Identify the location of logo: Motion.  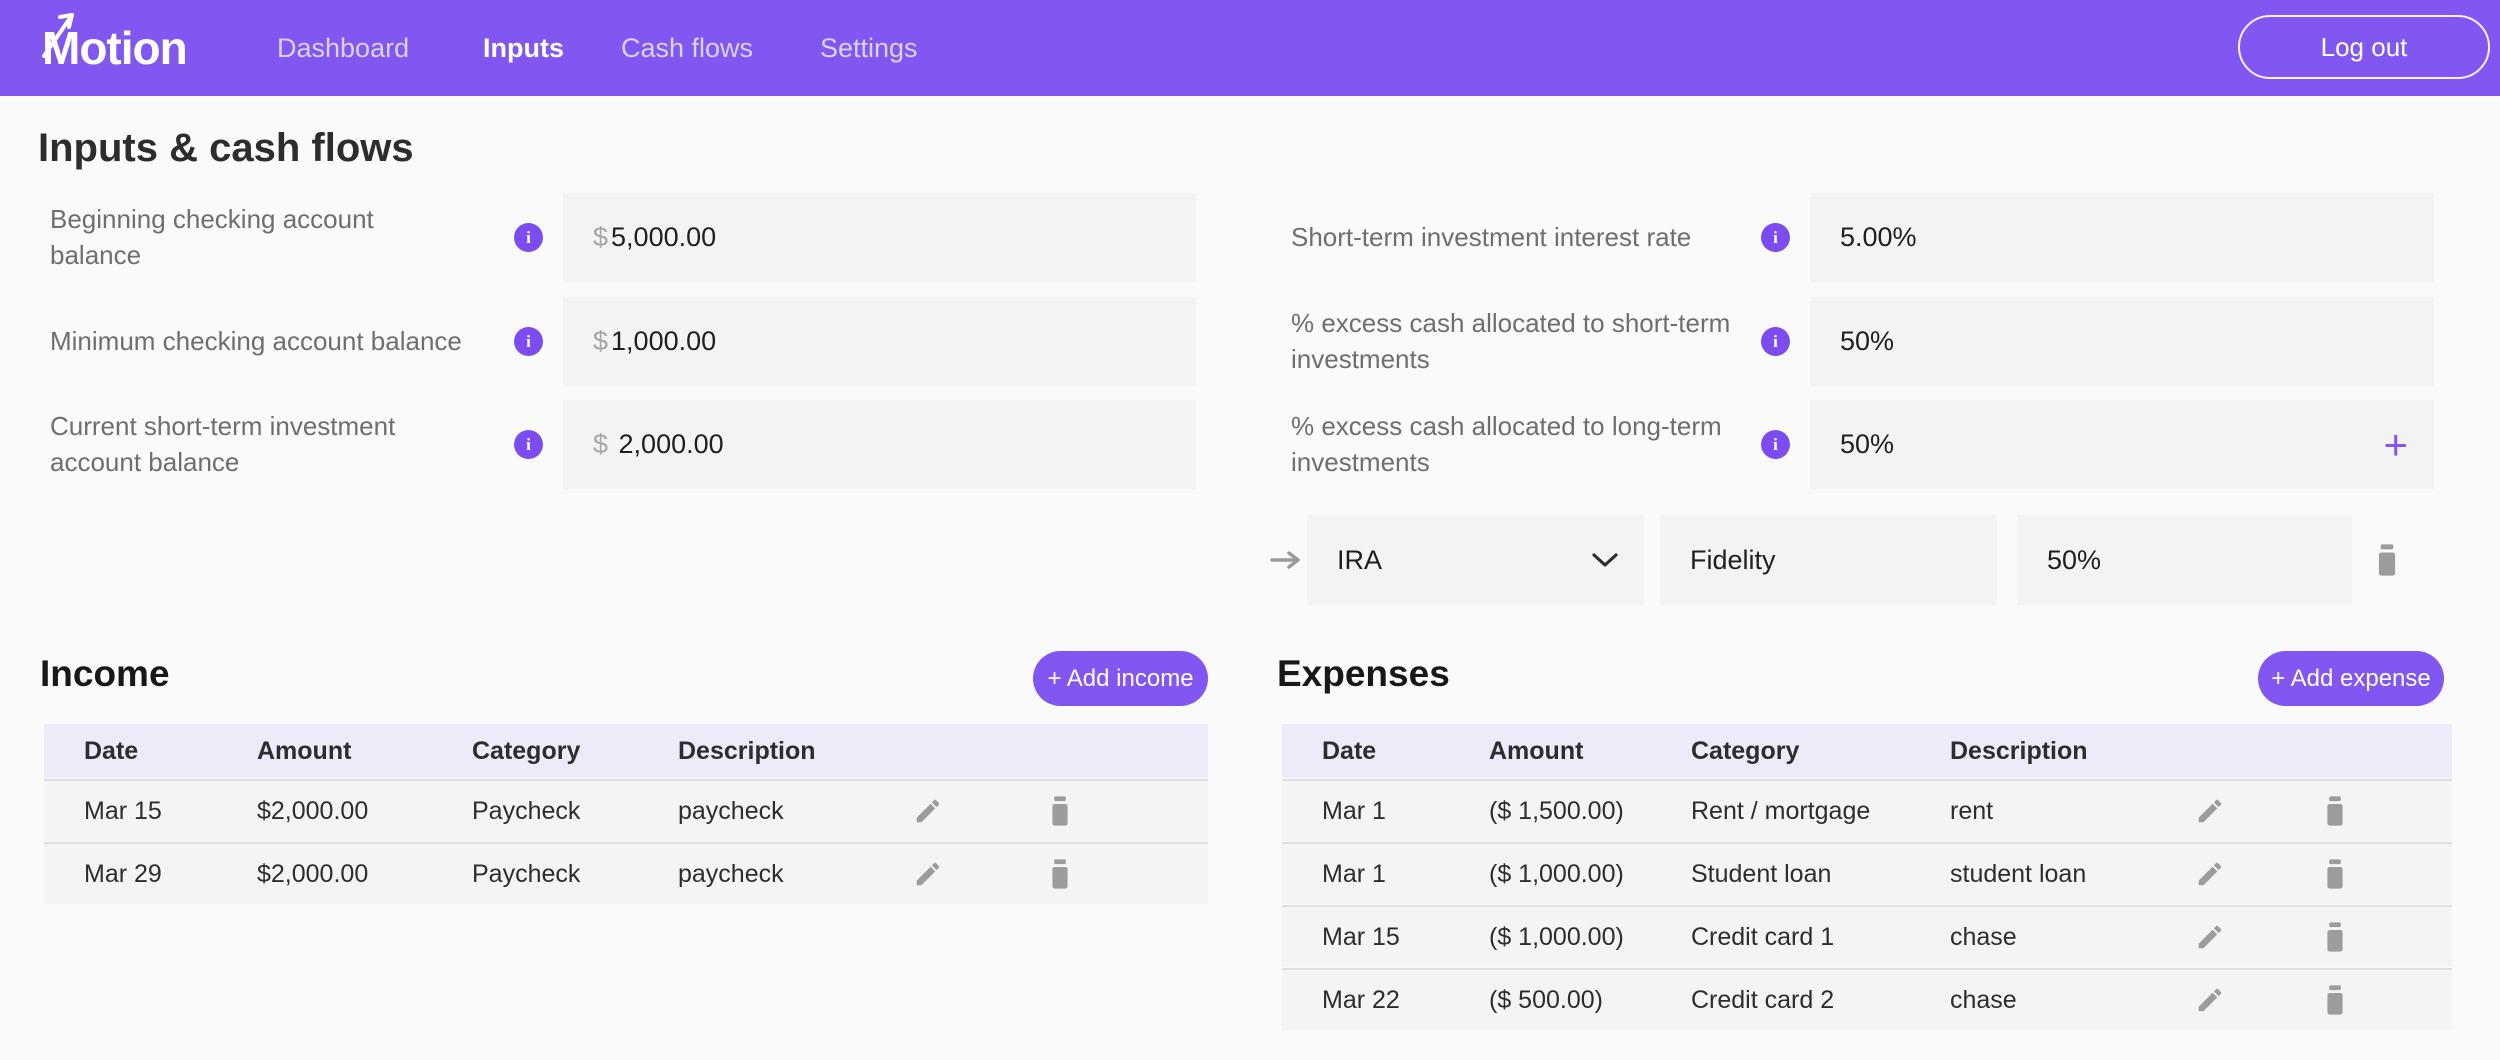
(115, 48).